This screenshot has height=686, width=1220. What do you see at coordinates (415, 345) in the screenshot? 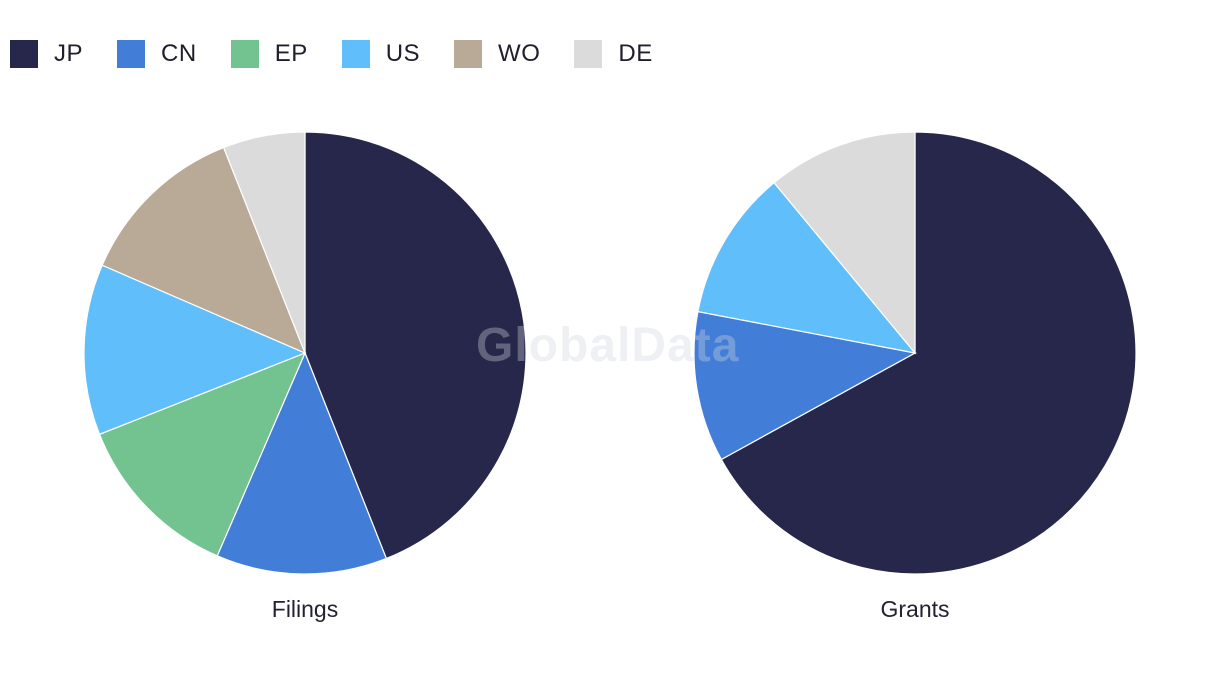
I see `pie-slice-jp` at bounding box center [415, 345].